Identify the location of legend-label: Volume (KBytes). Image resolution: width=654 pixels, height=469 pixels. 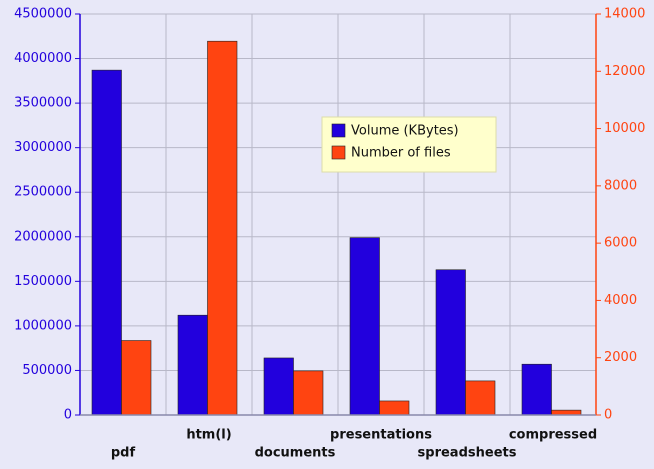
(405, 131).